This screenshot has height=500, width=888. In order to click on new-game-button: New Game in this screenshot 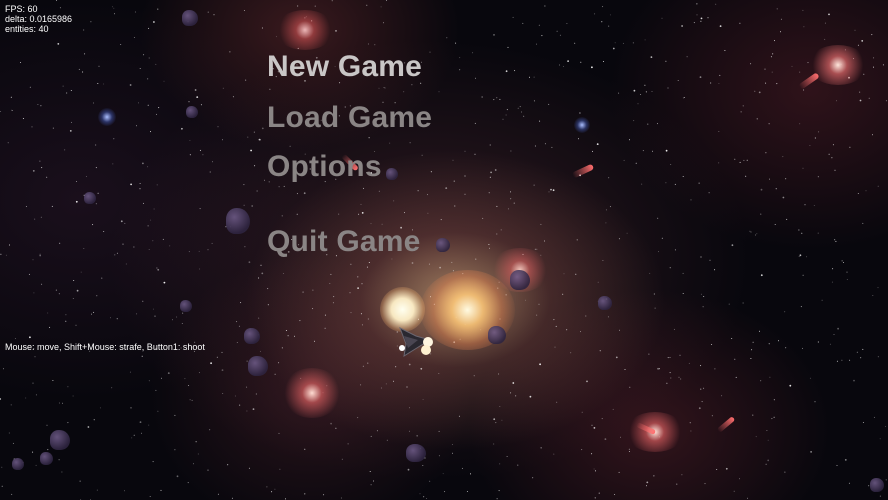, I will do `click(344, 66)`.